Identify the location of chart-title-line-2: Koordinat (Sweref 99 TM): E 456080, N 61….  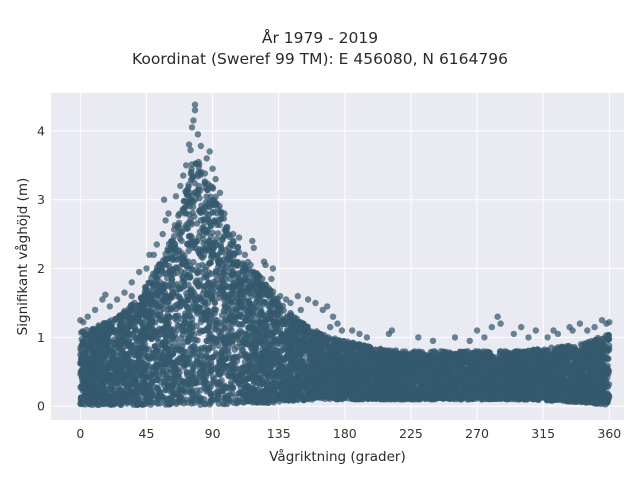
(320, 59).